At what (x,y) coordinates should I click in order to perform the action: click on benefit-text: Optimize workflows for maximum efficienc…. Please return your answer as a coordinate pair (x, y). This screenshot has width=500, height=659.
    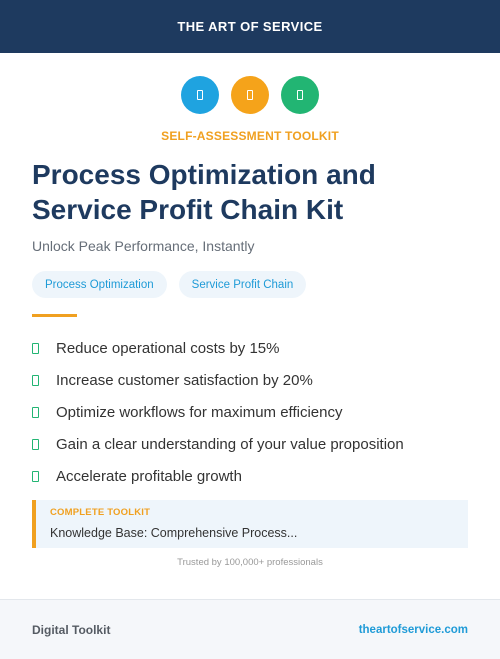
    Looking at the image, I should click on (199, 412).